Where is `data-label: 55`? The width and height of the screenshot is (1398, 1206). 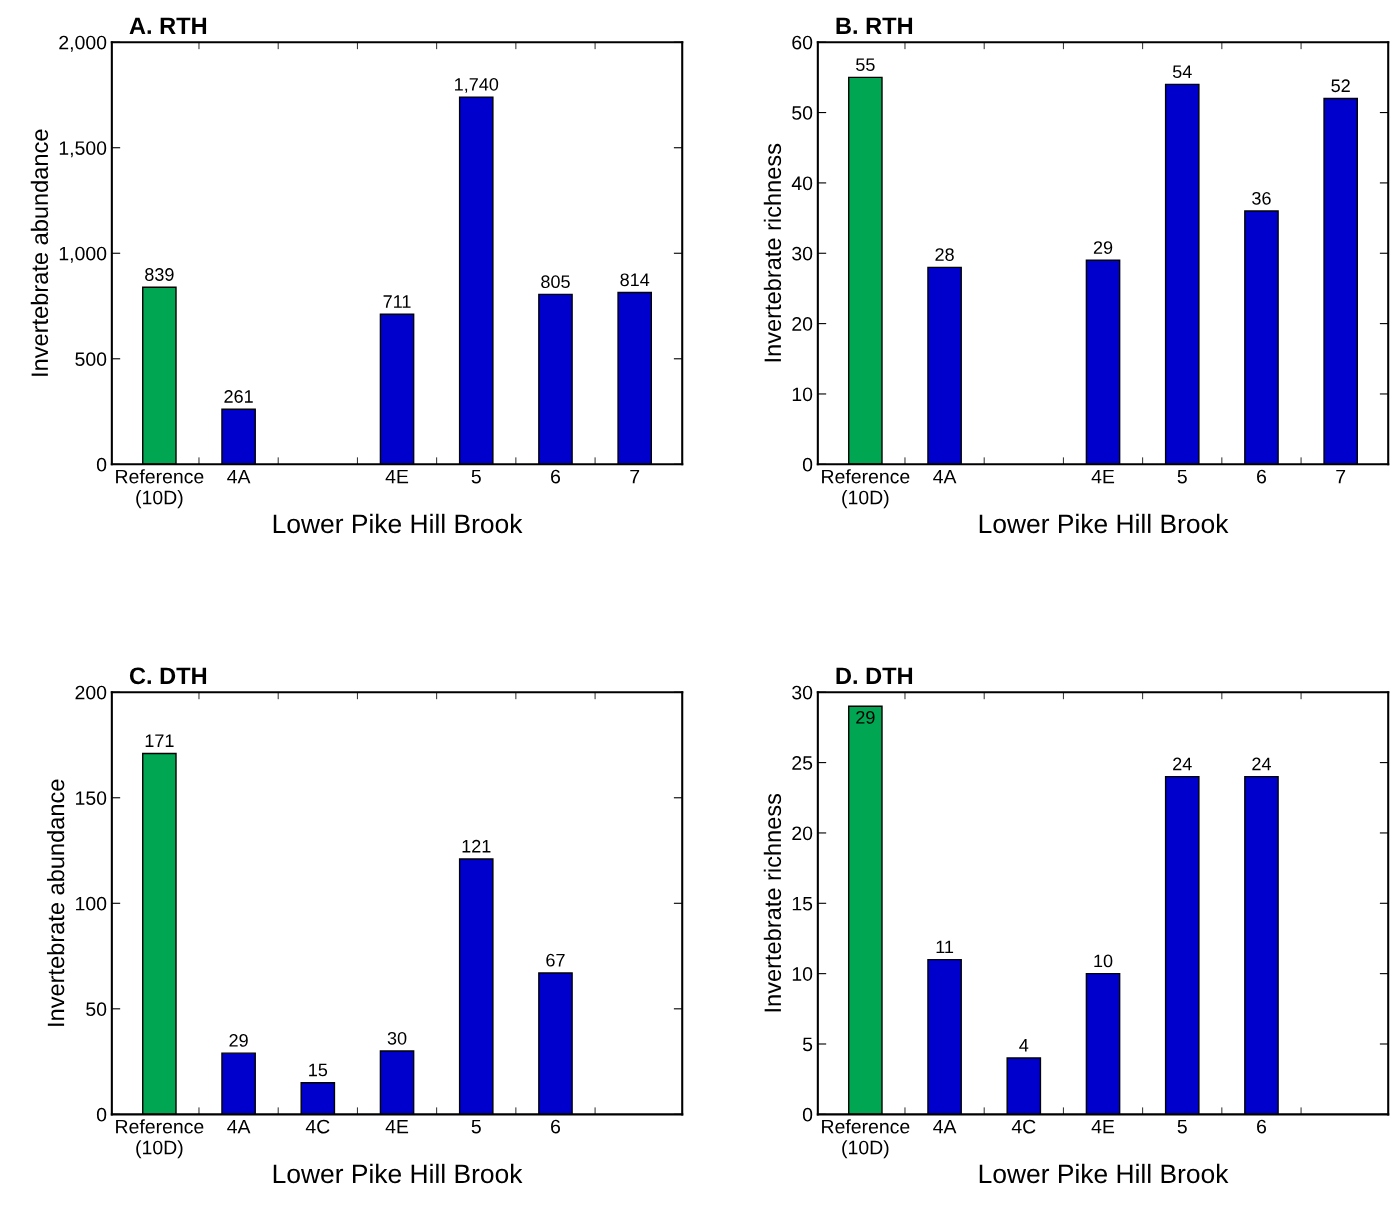
data-label: 55 is located at coordinates (865, 65).